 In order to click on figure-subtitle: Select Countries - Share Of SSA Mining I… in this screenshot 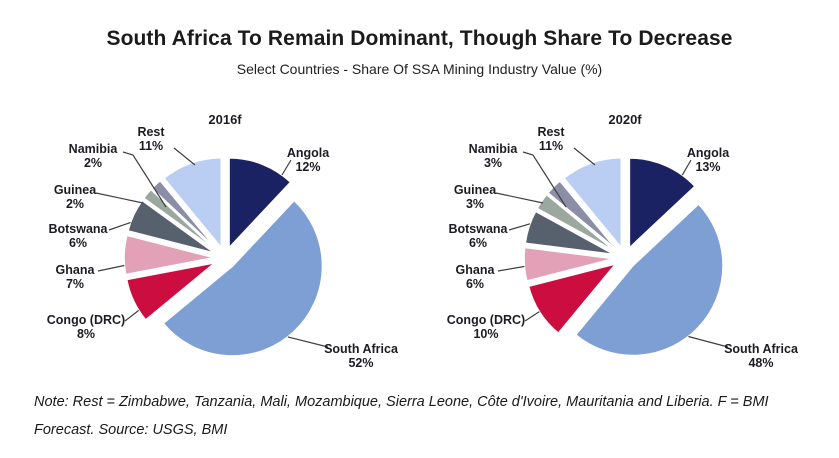, I will do `click(419, 69)`.